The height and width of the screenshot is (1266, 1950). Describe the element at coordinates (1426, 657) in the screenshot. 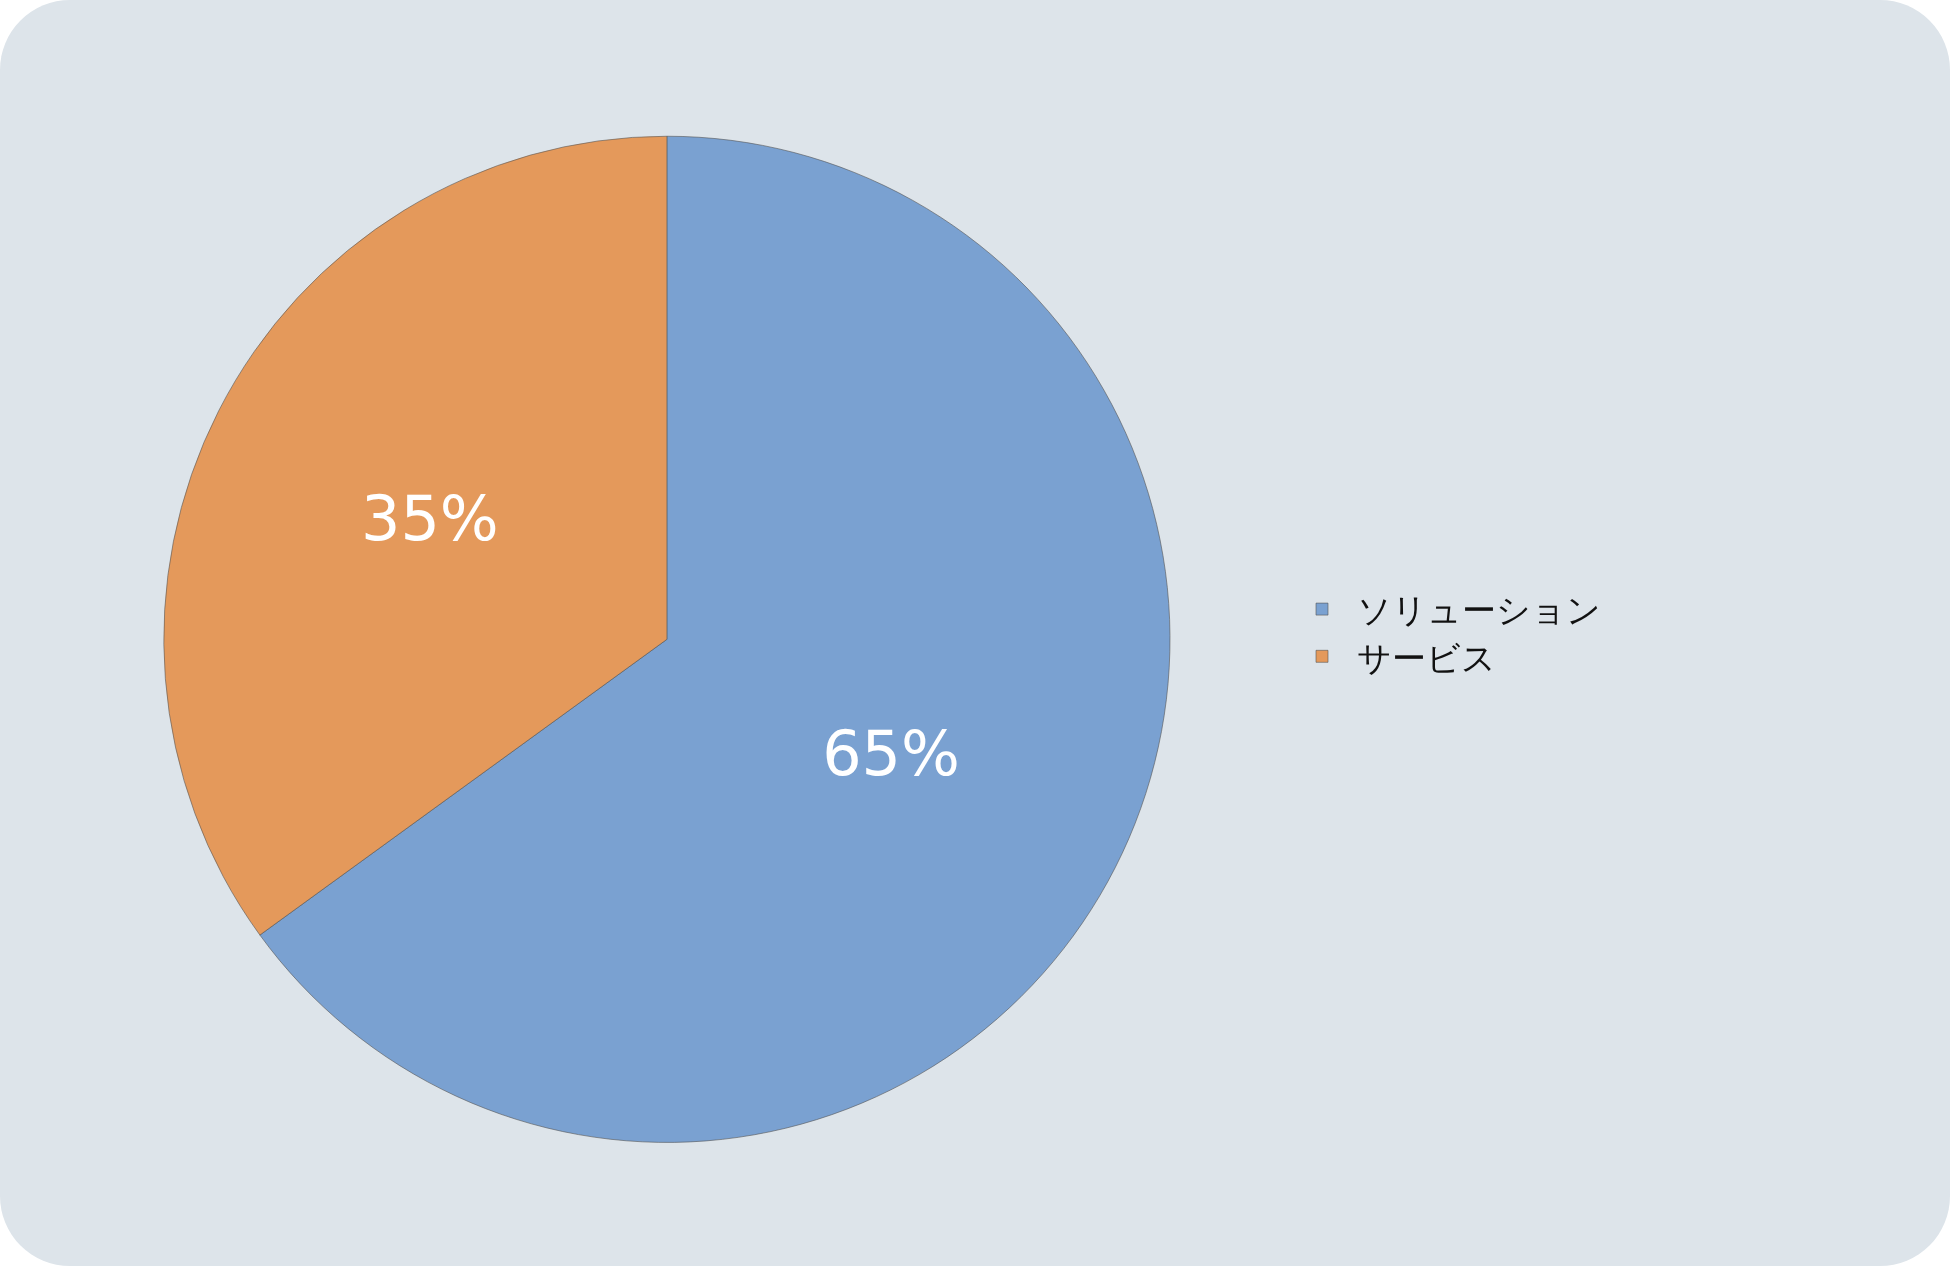

I see `legend-label: サービス` at that location.